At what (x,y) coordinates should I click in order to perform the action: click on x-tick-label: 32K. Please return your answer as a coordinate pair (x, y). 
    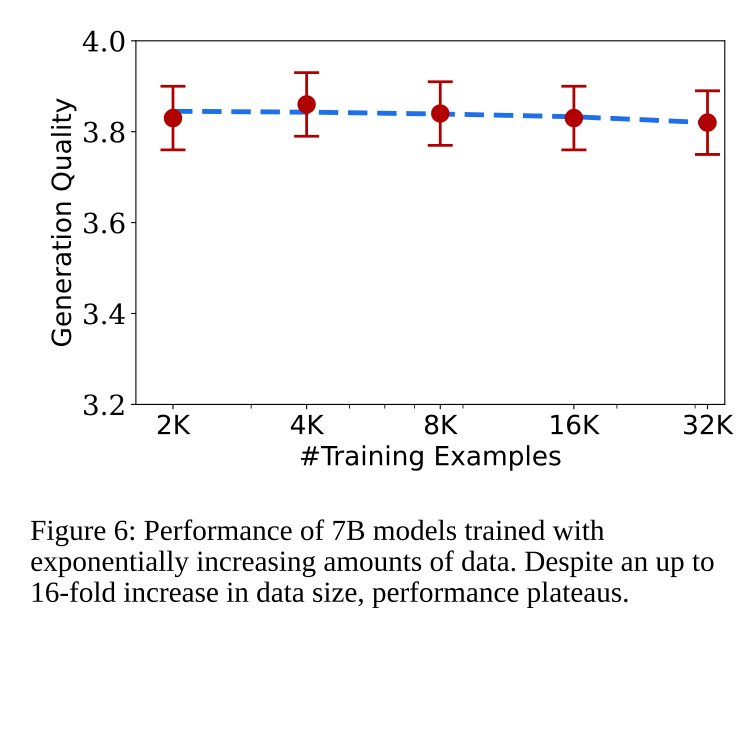
    Looking at the image, I should click on (709, 424).